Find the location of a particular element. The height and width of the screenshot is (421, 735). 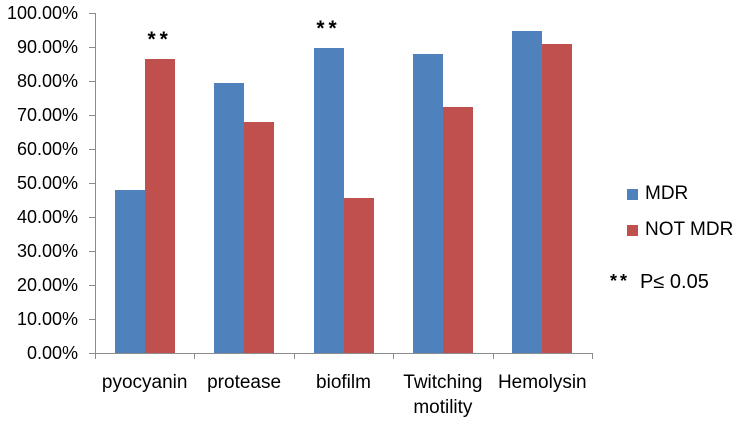

y-axis-line is located at coordinates (95, 183).